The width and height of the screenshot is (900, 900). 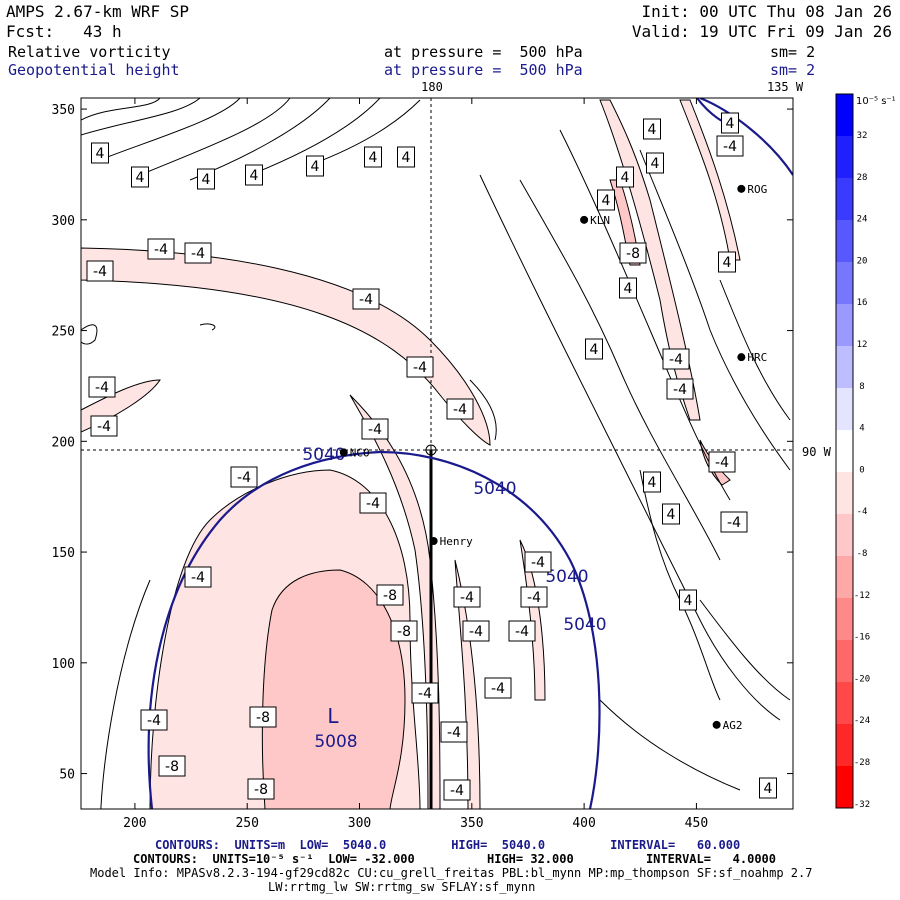 What do you see at coordinates (793, 52) in the screenshot?
I see `field1-sm: sm= 2` at bounding box center [793, 52].